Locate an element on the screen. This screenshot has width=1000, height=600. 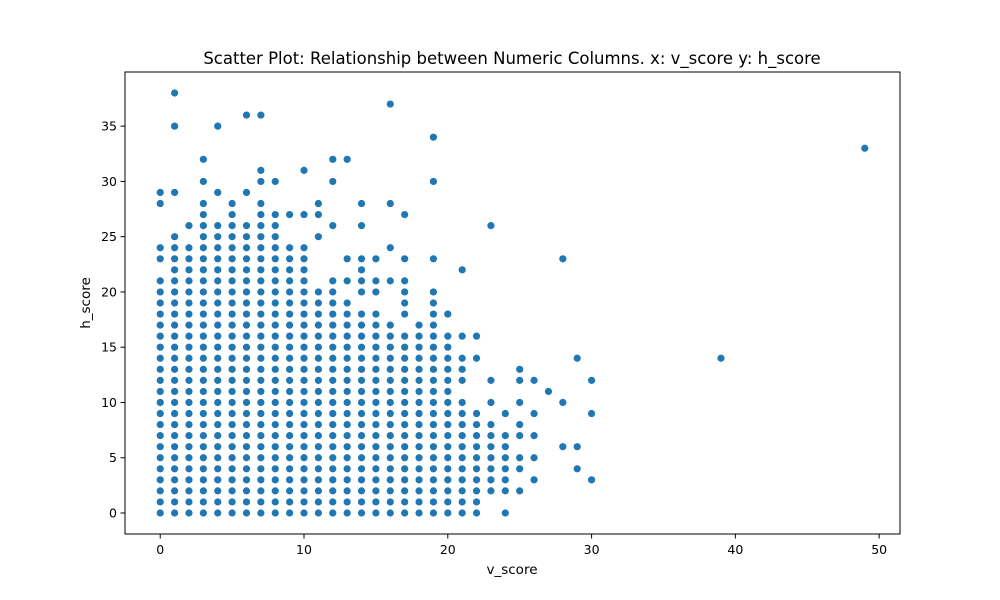
y-axis-label: h_score is located at coordinates (86, 303).